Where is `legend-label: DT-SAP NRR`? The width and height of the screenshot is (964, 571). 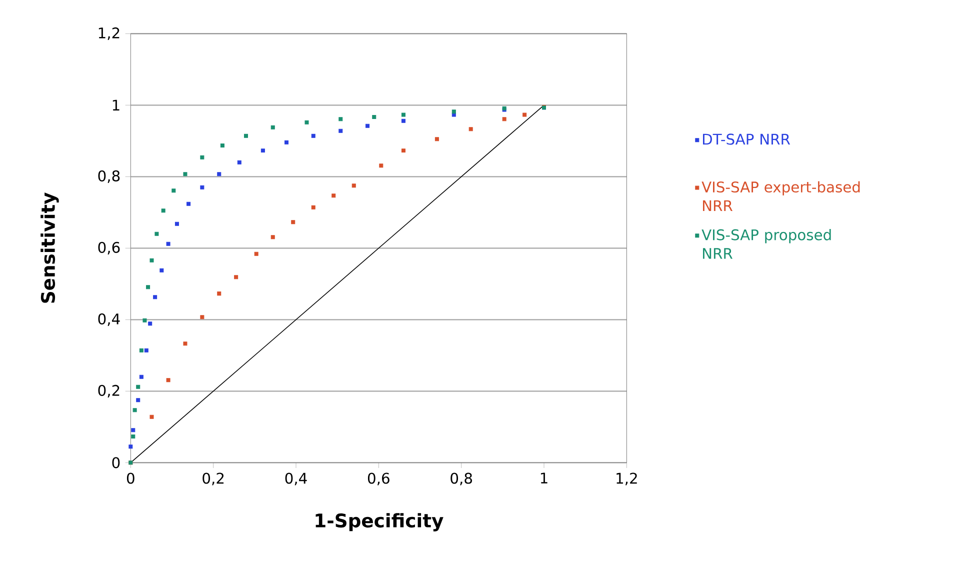 legend-label: DT-SAP NRR is located at coordinates (746, 139).